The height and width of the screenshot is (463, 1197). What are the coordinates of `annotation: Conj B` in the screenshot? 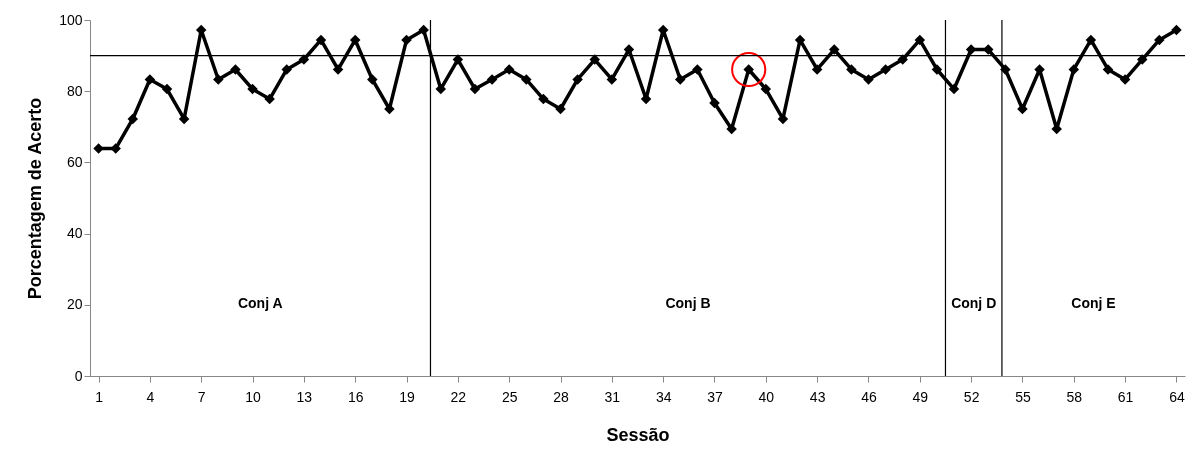 It's located at (688, 303).